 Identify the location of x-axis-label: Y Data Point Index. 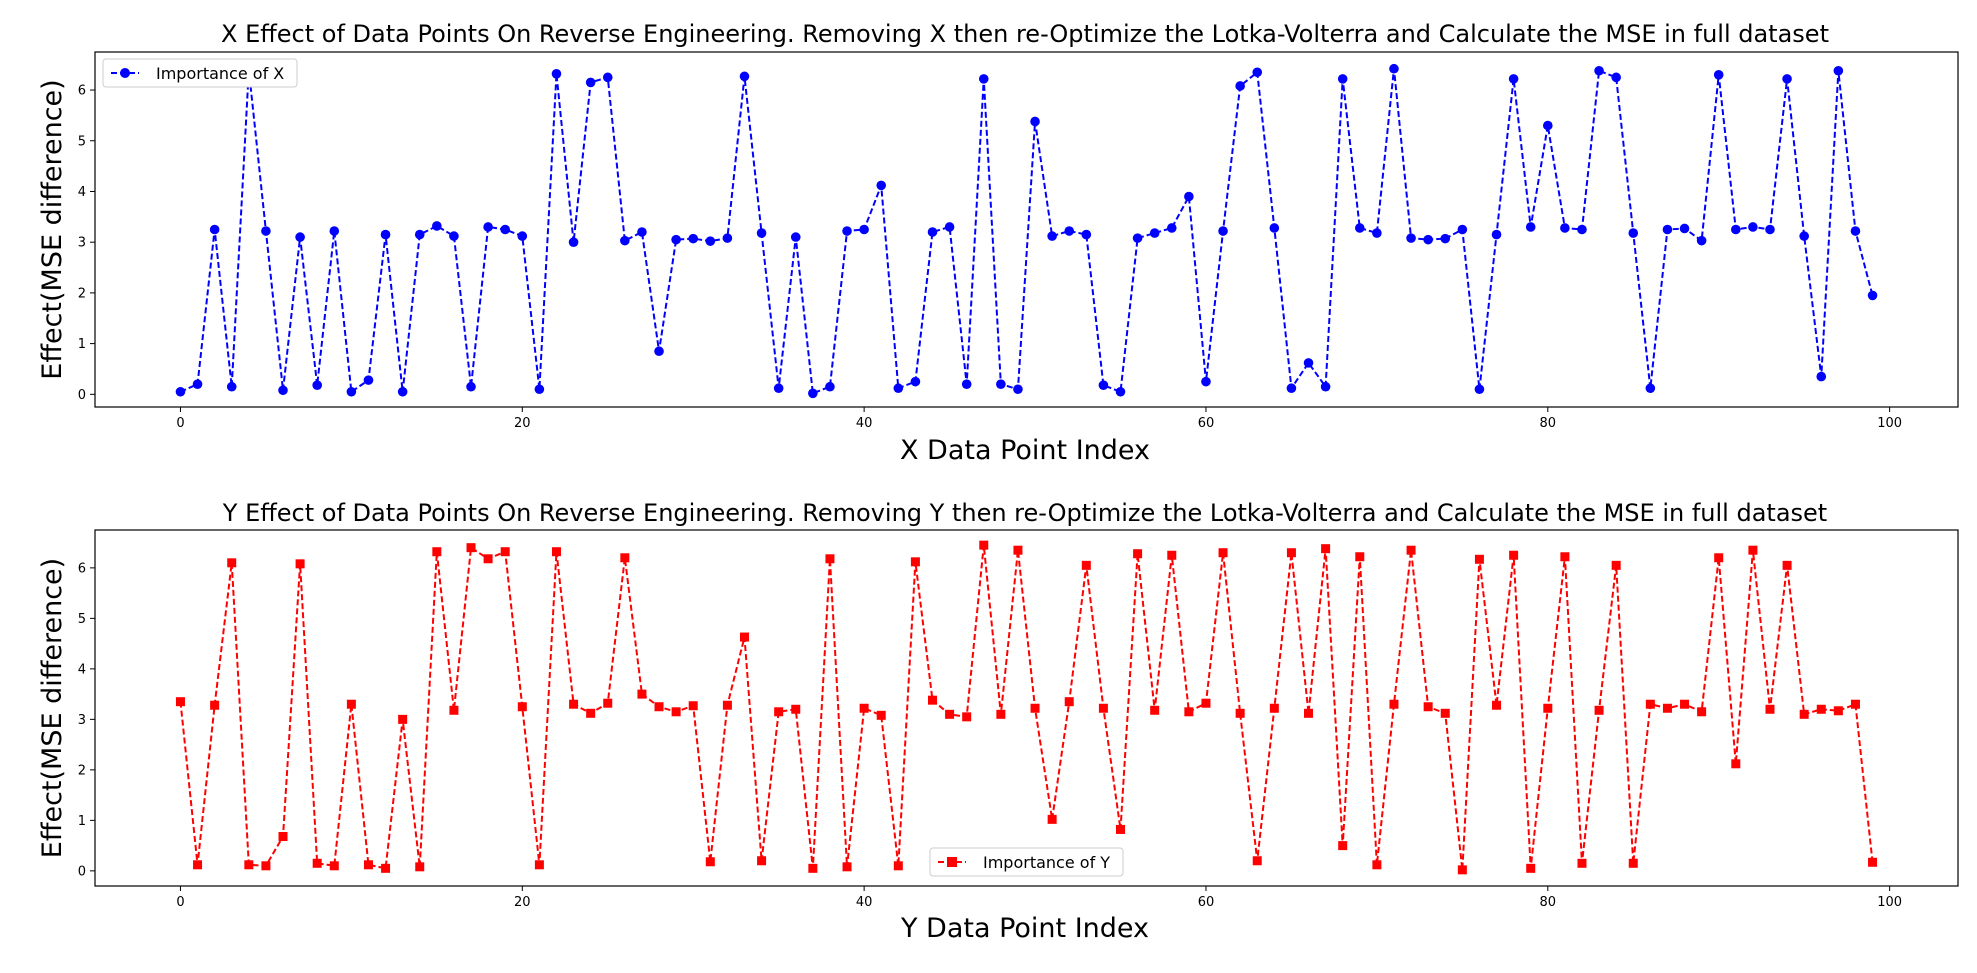
(1024, 928).